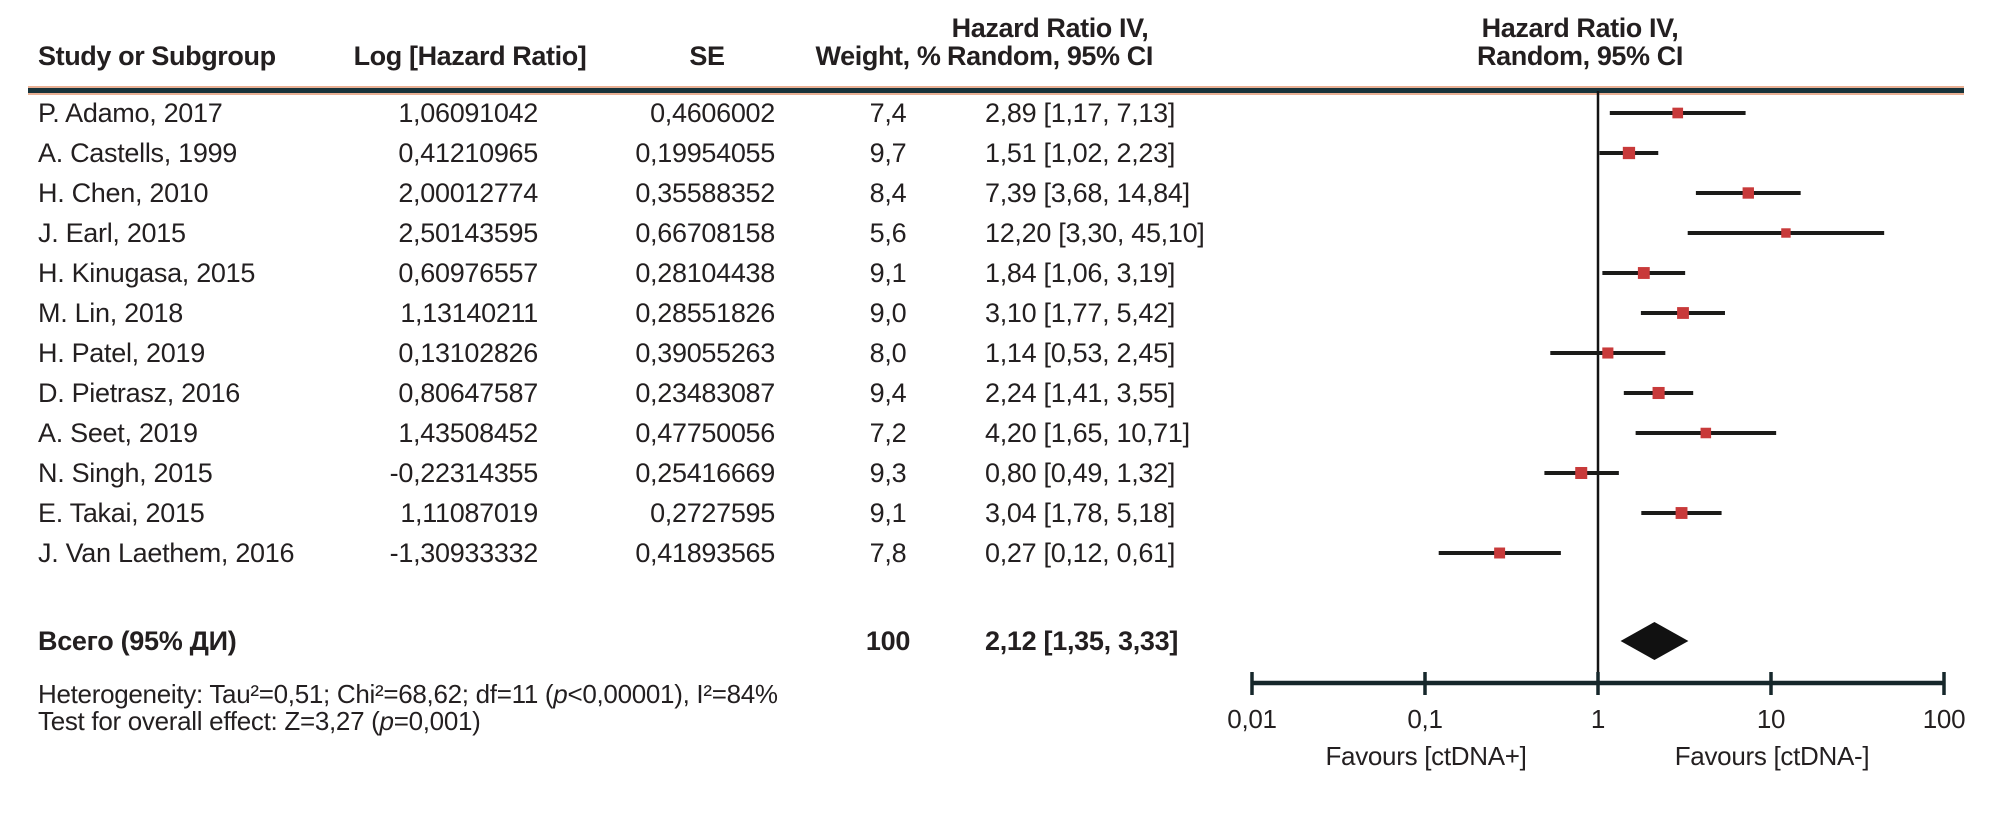  What do you see at coordinates (888, 433) in the screenshot?
I see `weight-value: 7,2` at bounding box center [888, 433].